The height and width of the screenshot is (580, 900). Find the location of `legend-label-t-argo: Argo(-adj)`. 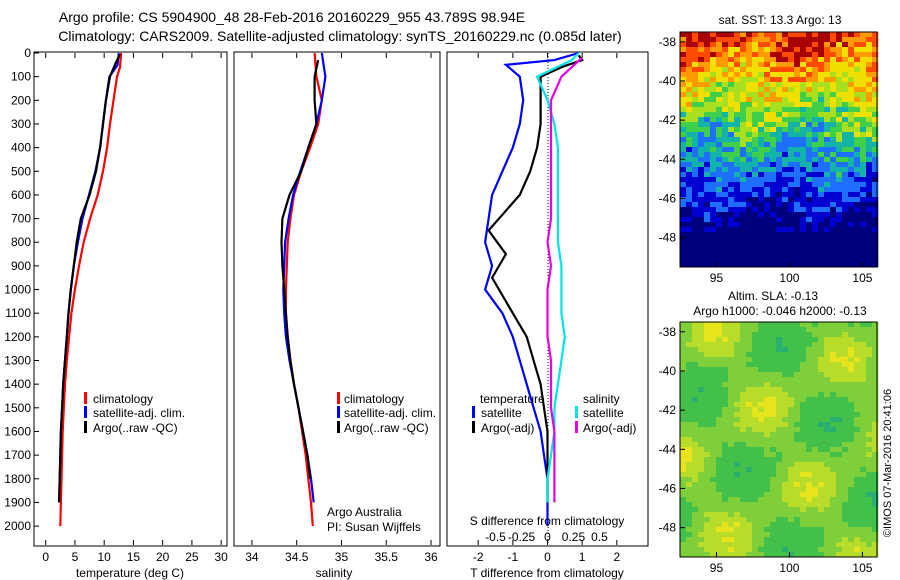

legend-label-t-argo: Argo(-adj) is located at coordinates (507, 428).